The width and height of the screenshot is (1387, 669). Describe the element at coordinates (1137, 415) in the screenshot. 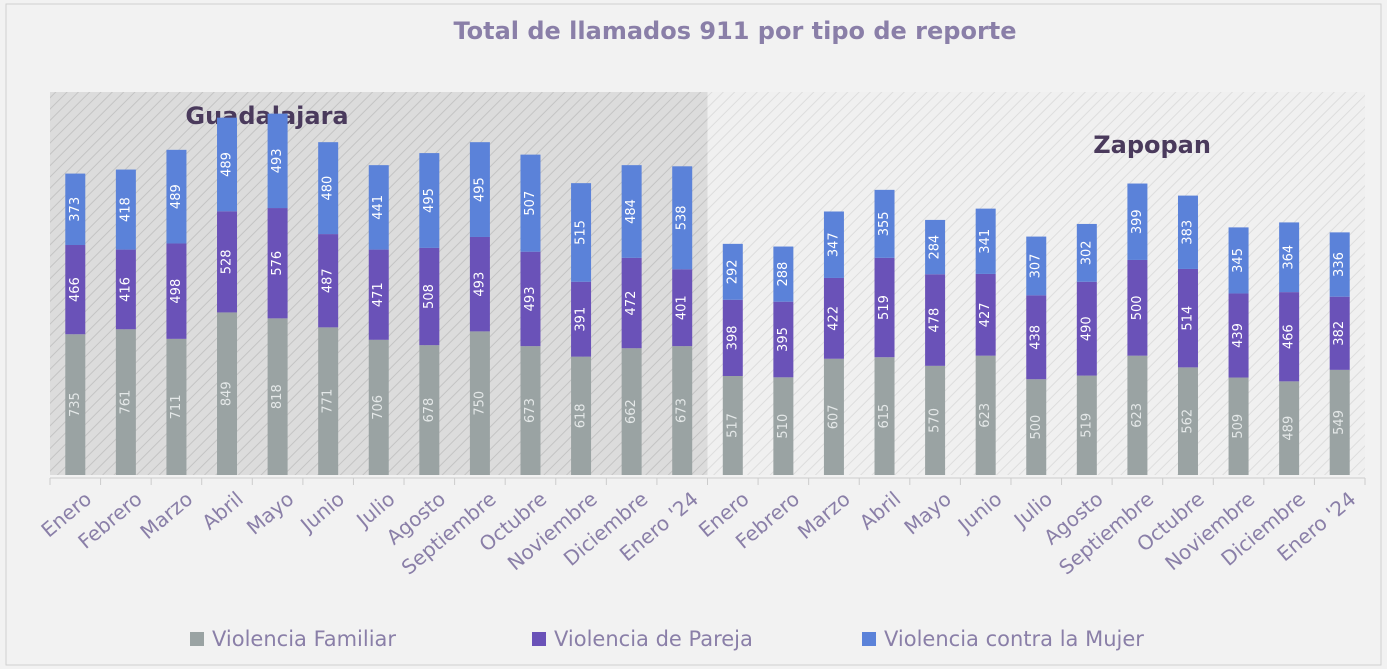

I see `data-label: 623` at that location.